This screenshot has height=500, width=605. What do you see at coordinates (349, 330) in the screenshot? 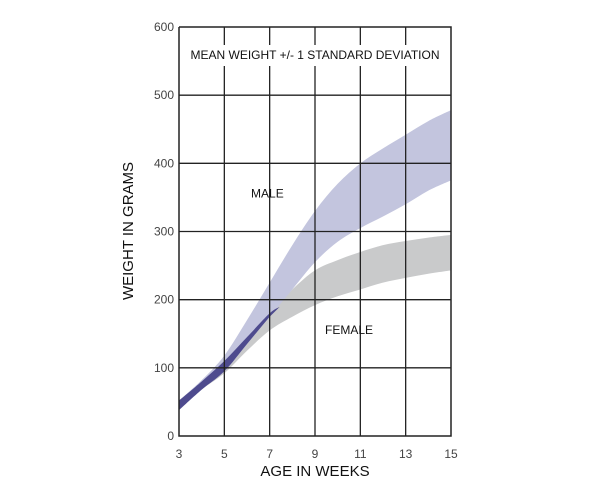
I see `female-label: FEMALE` at bounding box center [349, 330].